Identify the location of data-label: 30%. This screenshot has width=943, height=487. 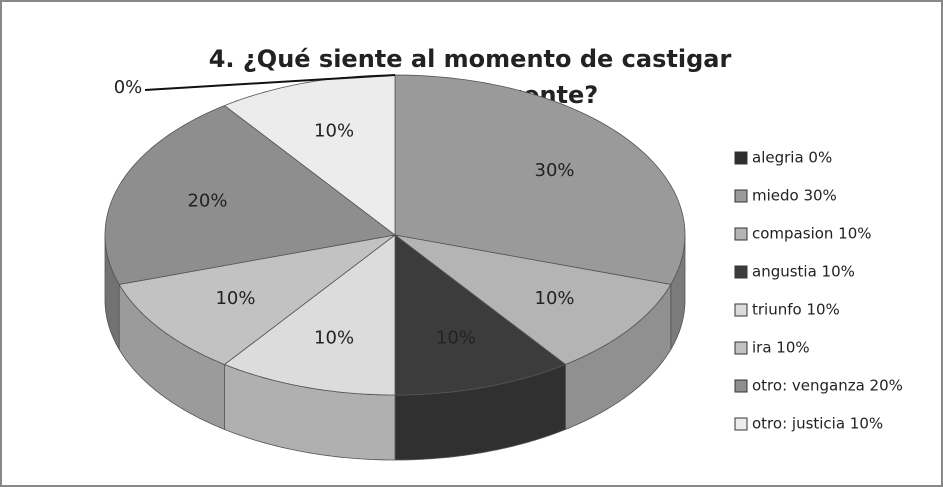
(555, 170).